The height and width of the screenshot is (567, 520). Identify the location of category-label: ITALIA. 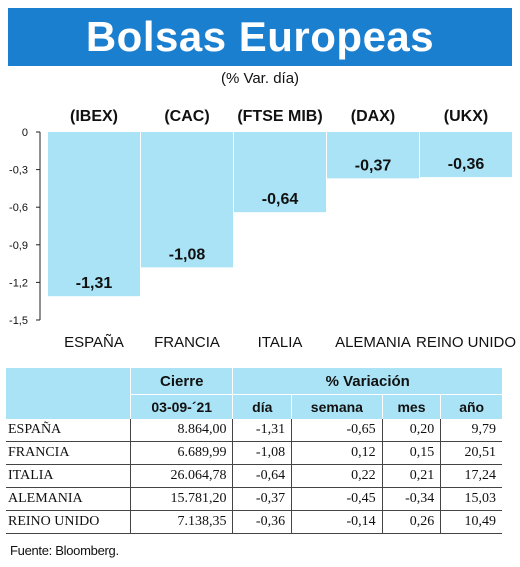
(280, 342).